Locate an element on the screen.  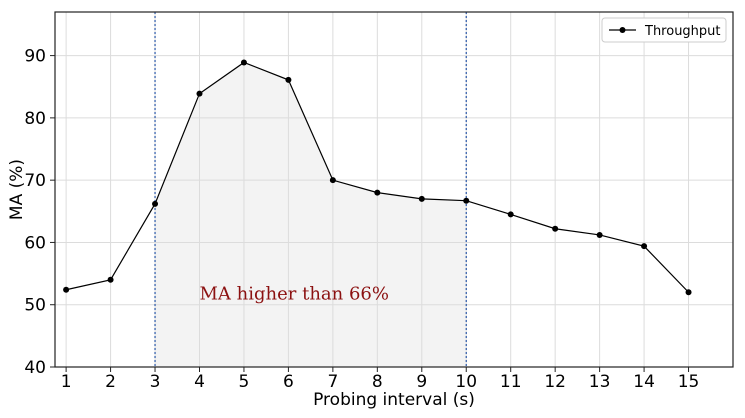
legend: Throughput is located at coordinates (664, 30).